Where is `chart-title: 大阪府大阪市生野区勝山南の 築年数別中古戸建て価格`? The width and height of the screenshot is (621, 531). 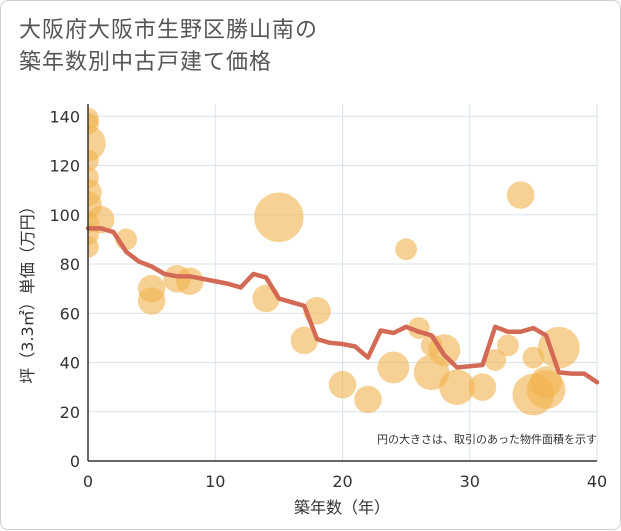 chart-title: 大阪府大阪市生野区勝山南の 築年数別中古戸建て価格 is located at coordinates (168, 47).